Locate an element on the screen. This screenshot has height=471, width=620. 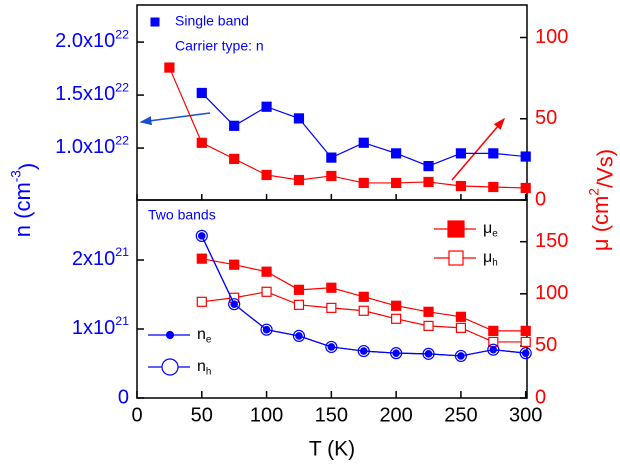
legend-label: μe is located at coordinates (490, 229).